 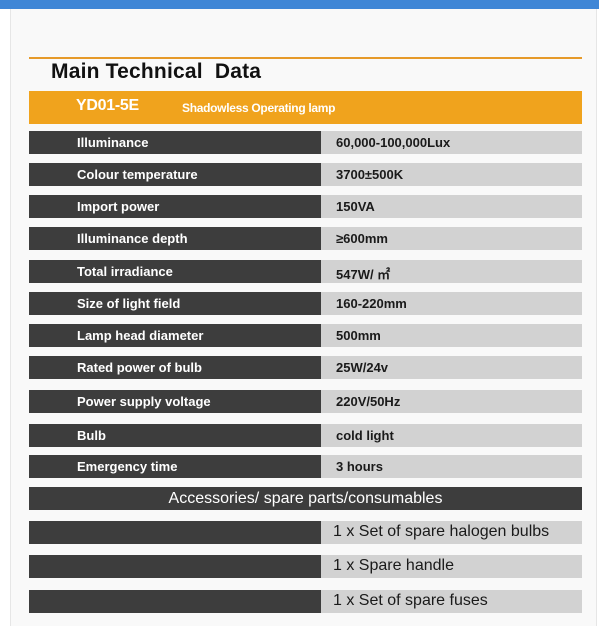 What do you see at coordinates (132, 238) in the screenshot?
I see `spec-label: Illuminance depth` at bounding box center [132, 238].